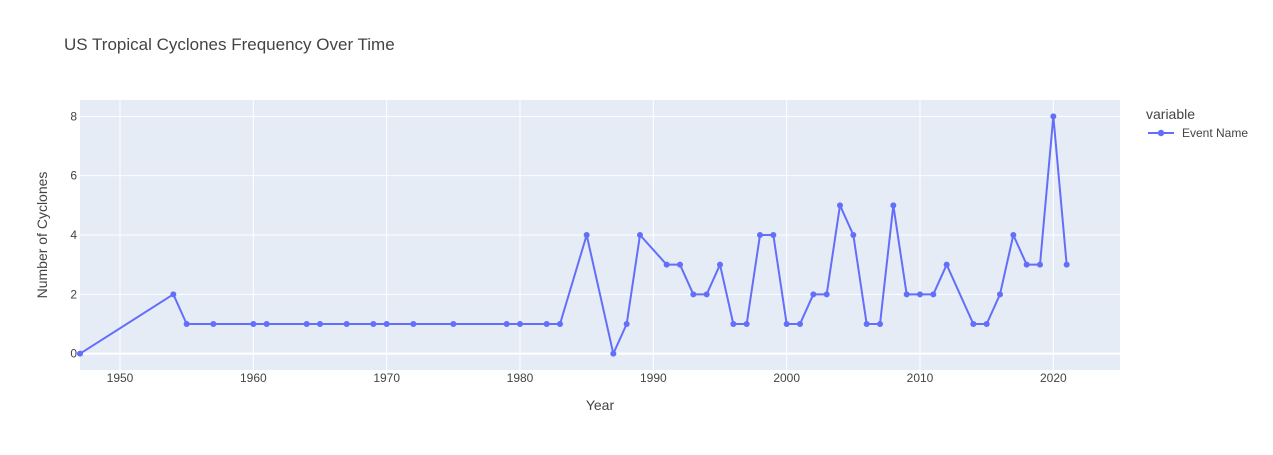 This screenshot has width=1273, height=455. Describe the element at coordinates (229, 44) in the screenshot. I see `chart-title: US Tropical Cyclones Frequency Over Time` at that location.